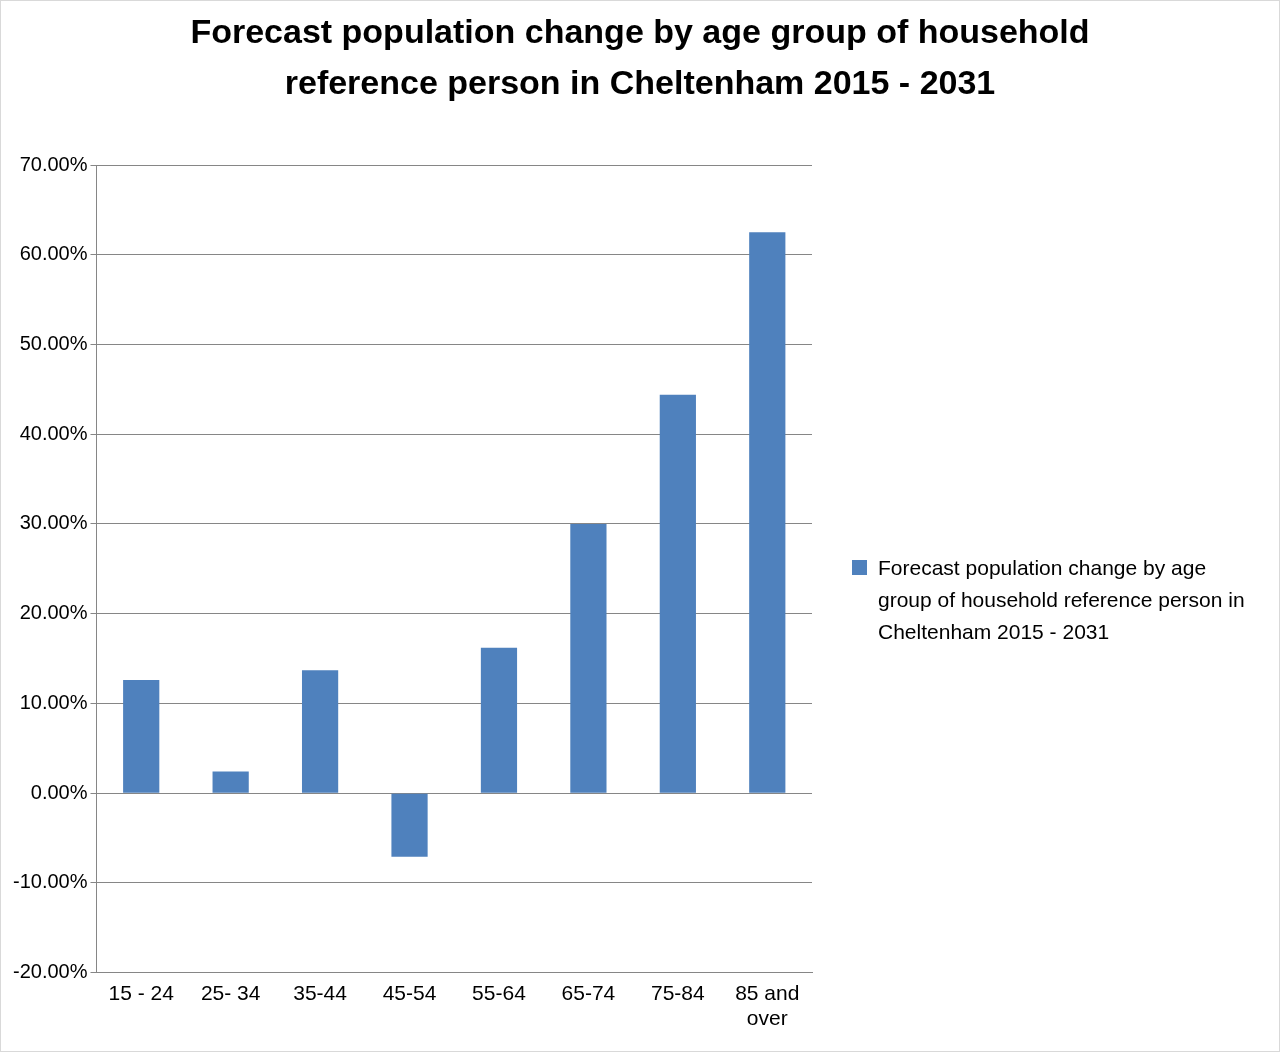  I want to click on x-tick-label: 55-64, so click(499, 992).